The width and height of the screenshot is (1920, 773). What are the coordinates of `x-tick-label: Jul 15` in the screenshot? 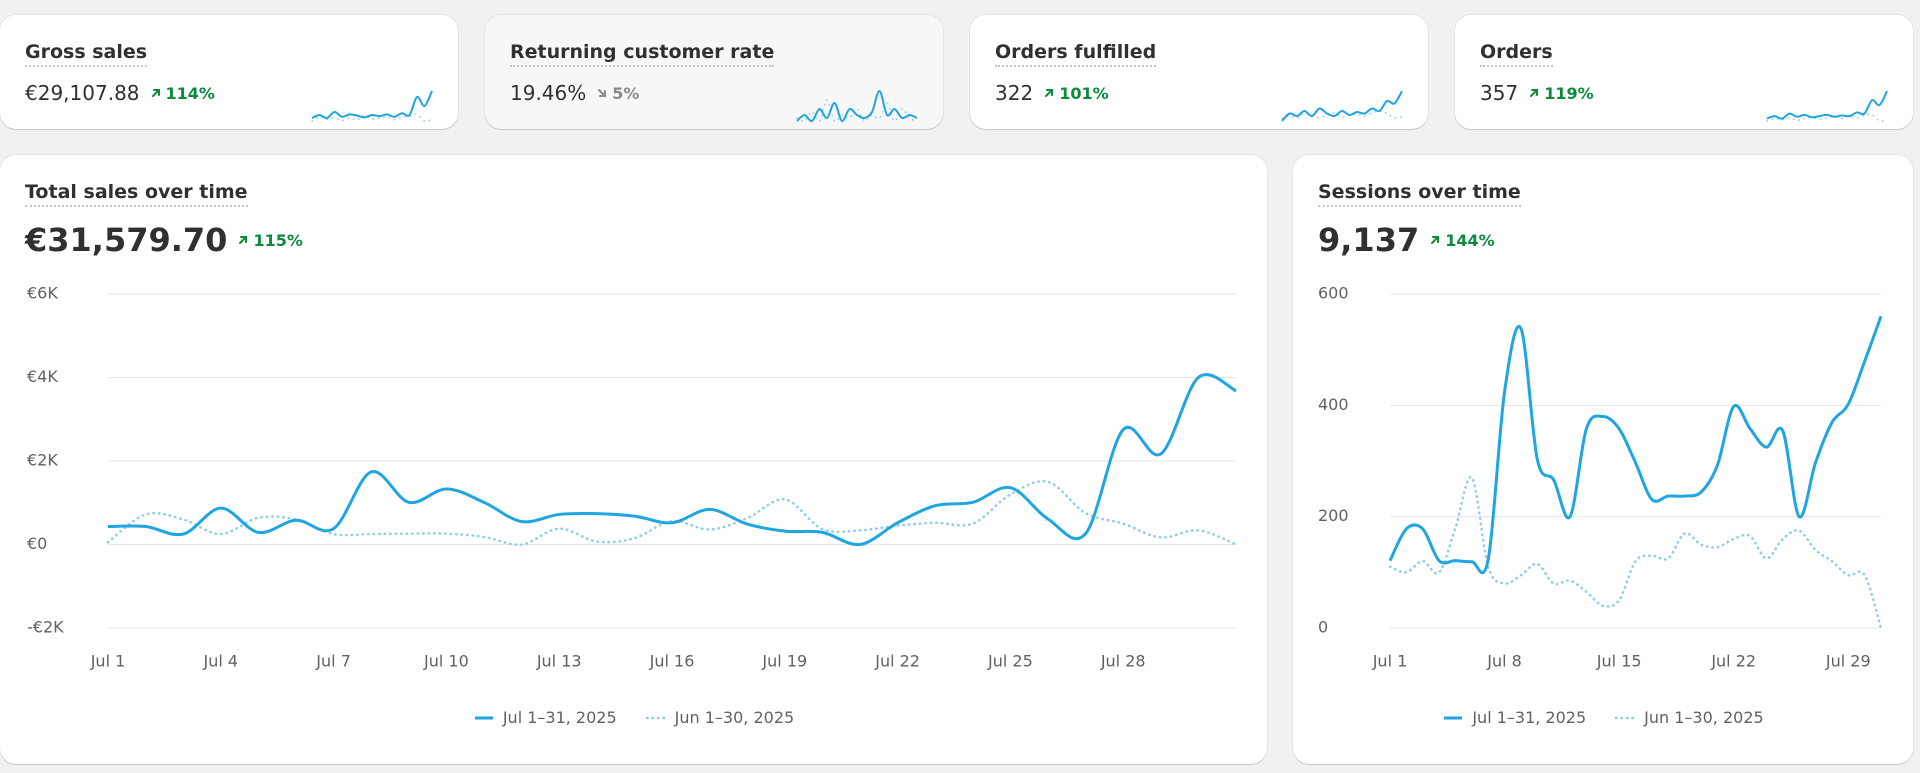 It's located at (1619, 661).